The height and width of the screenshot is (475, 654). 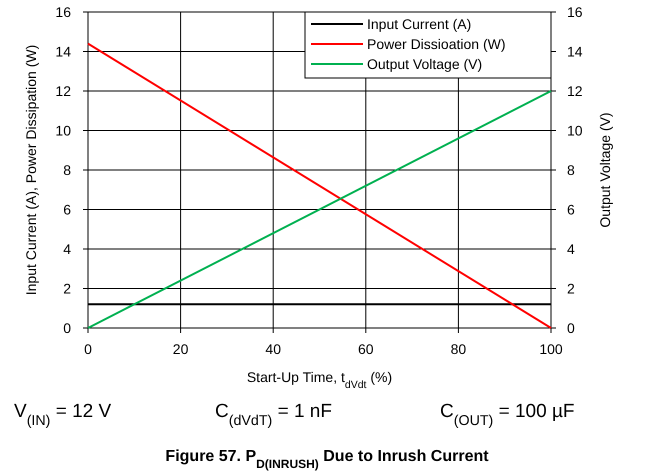 I want to click on x-tick-label: 60, so click(x=366, y=349).